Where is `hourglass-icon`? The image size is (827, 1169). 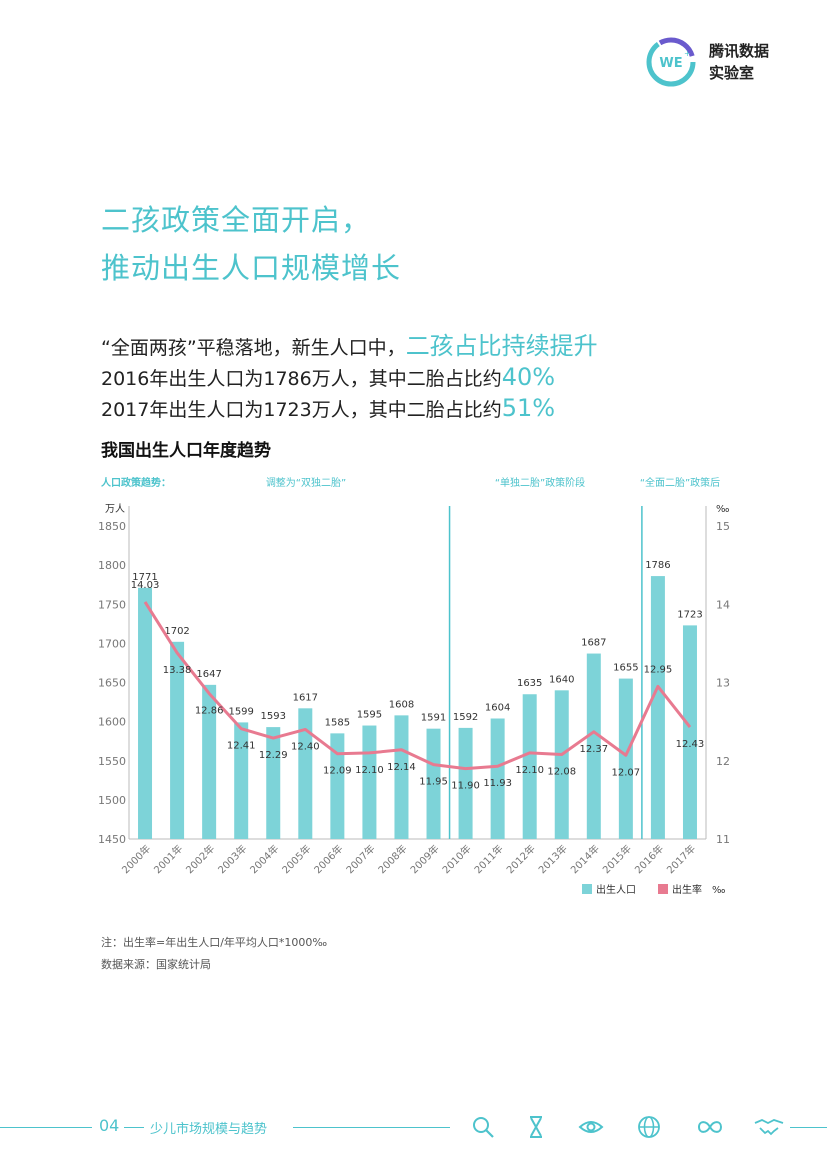
hourglass-icon is located at coordinates (536, 1127).